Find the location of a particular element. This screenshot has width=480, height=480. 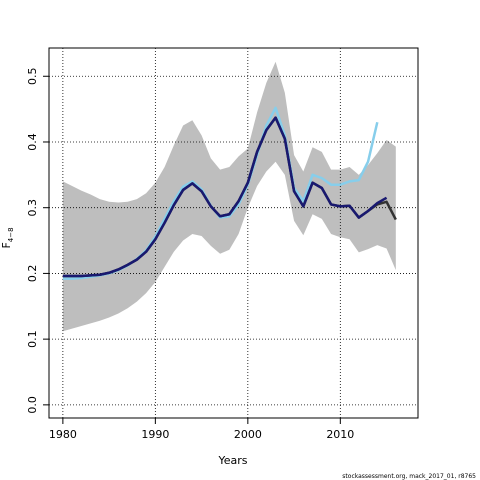

y-tick-label: 0.0 is located at coordinates (32, 405).